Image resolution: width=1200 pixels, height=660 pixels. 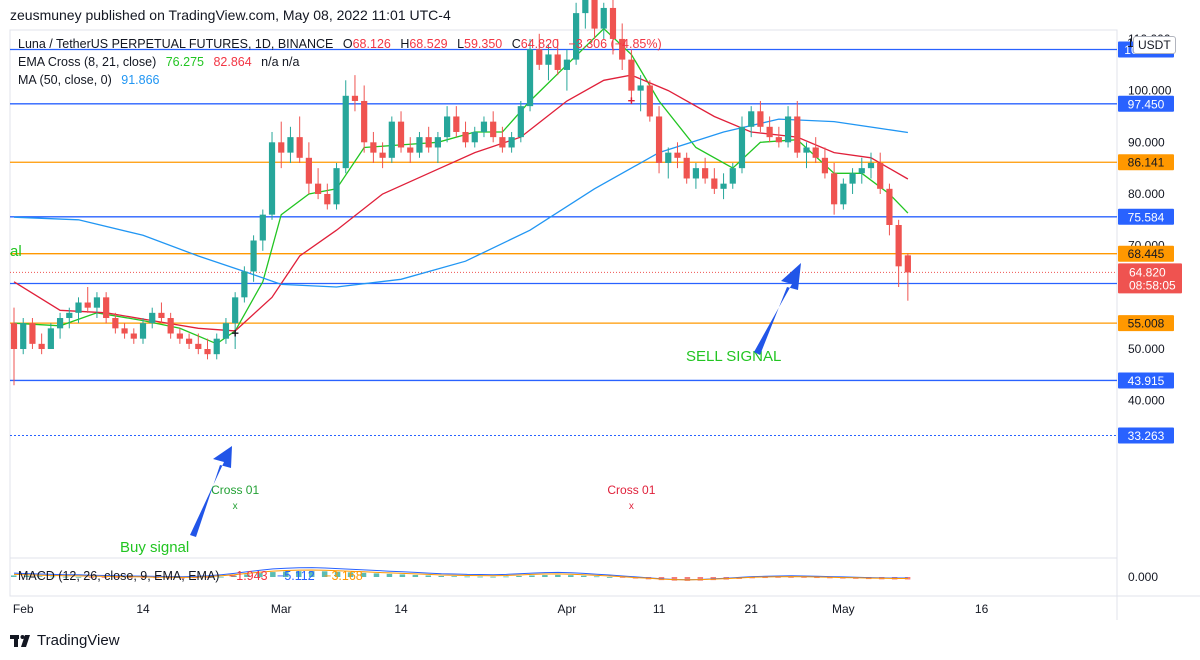 I want to click on x-tick-label: 11, so click(x=659, y=609).